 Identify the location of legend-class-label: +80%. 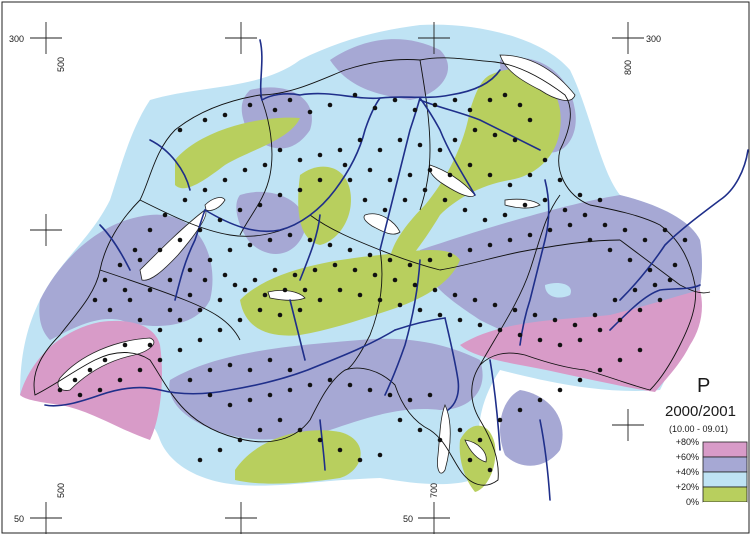
(687, 442).